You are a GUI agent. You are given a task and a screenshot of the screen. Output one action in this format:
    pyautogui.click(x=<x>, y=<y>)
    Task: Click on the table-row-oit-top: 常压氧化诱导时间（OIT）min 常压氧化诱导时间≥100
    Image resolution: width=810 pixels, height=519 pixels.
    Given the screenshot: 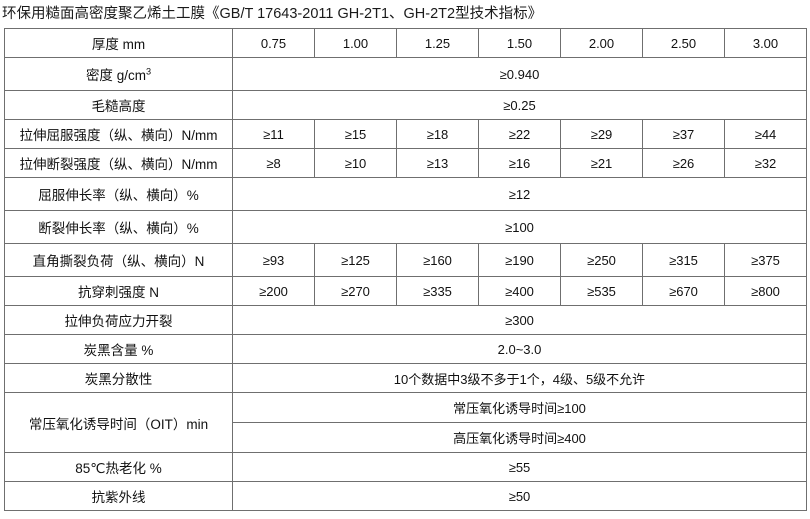 What is the action you would take?
    pyautogui.click(x=405, y=422)
    